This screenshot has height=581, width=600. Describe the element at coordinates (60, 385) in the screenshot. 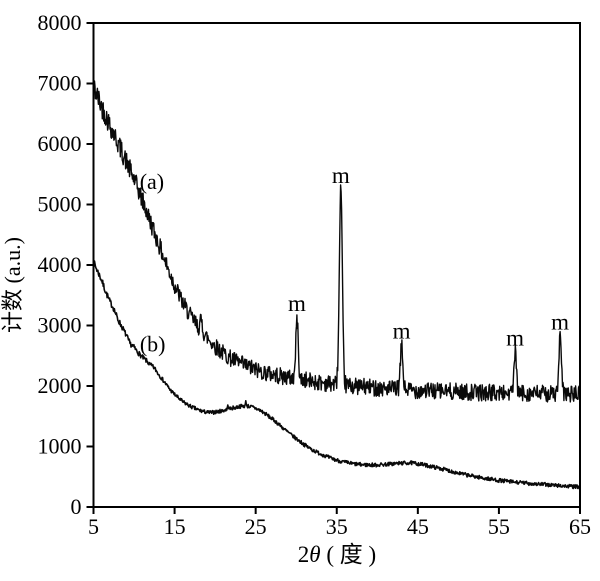

I see `y-tick-label: 2000` at that location.